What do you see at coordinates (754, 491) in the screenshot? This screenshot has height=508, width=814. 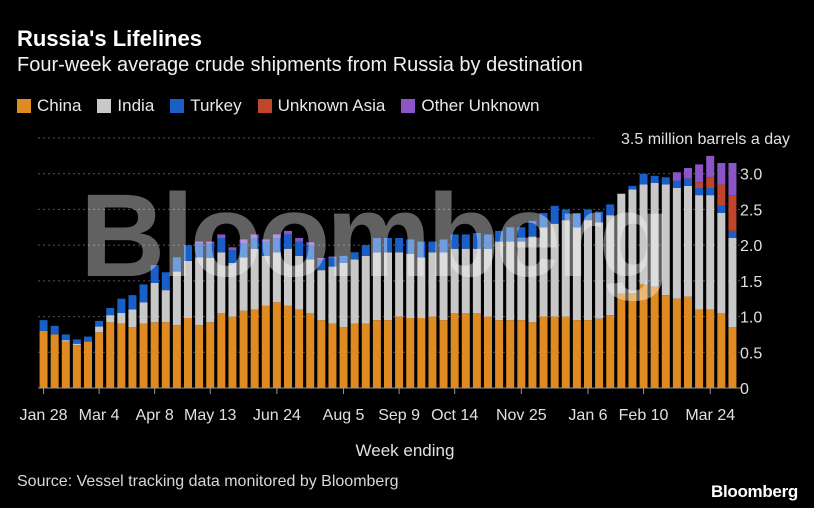 I see `bloomberg-logo: Bloomberg` at bounding box center [754, 491].